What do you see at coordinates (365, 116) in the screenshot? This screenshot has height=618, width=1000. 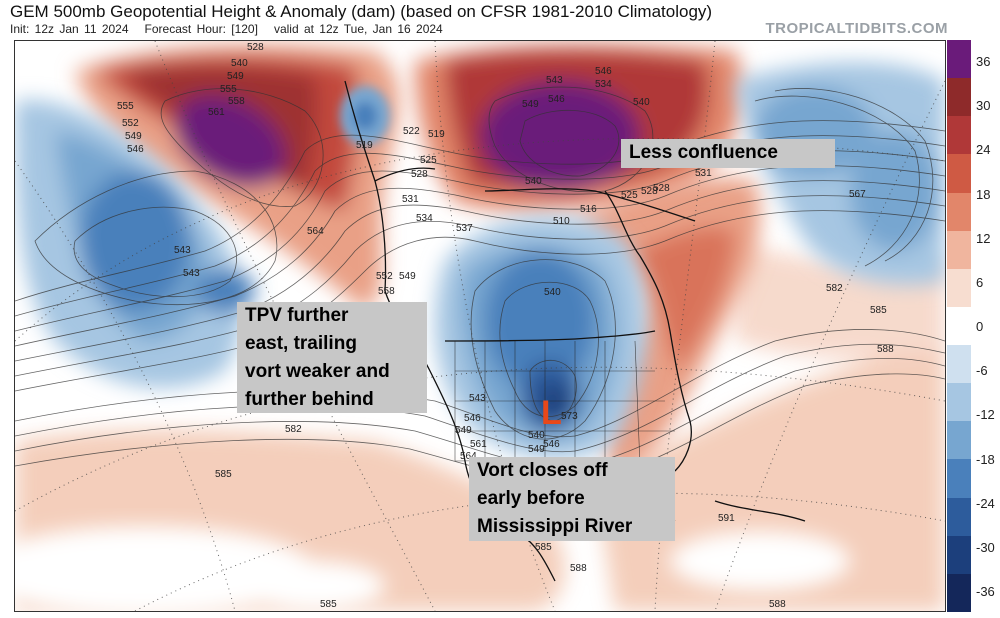 I see `negative-anomaly-ak` at bounding box center [365, 116].